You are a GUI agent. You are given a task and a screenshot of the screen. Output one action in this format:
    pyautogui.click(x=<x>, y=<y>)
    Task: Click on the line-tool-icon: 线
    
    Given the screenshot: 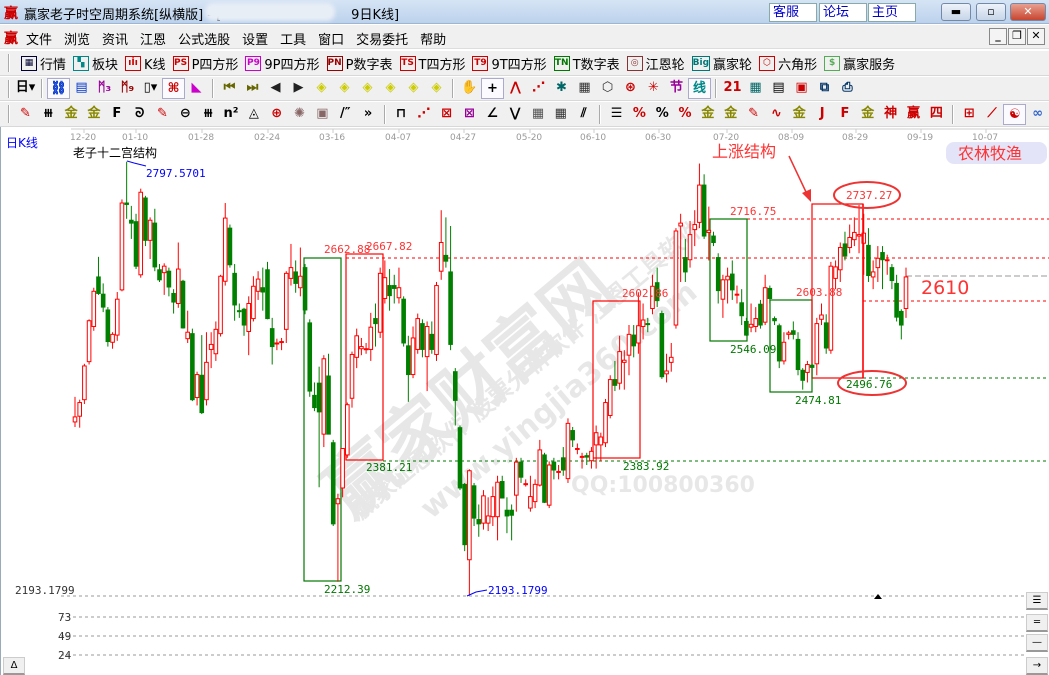 What is the action you would take?
    pyautogui.click(x=699, y=88)
    